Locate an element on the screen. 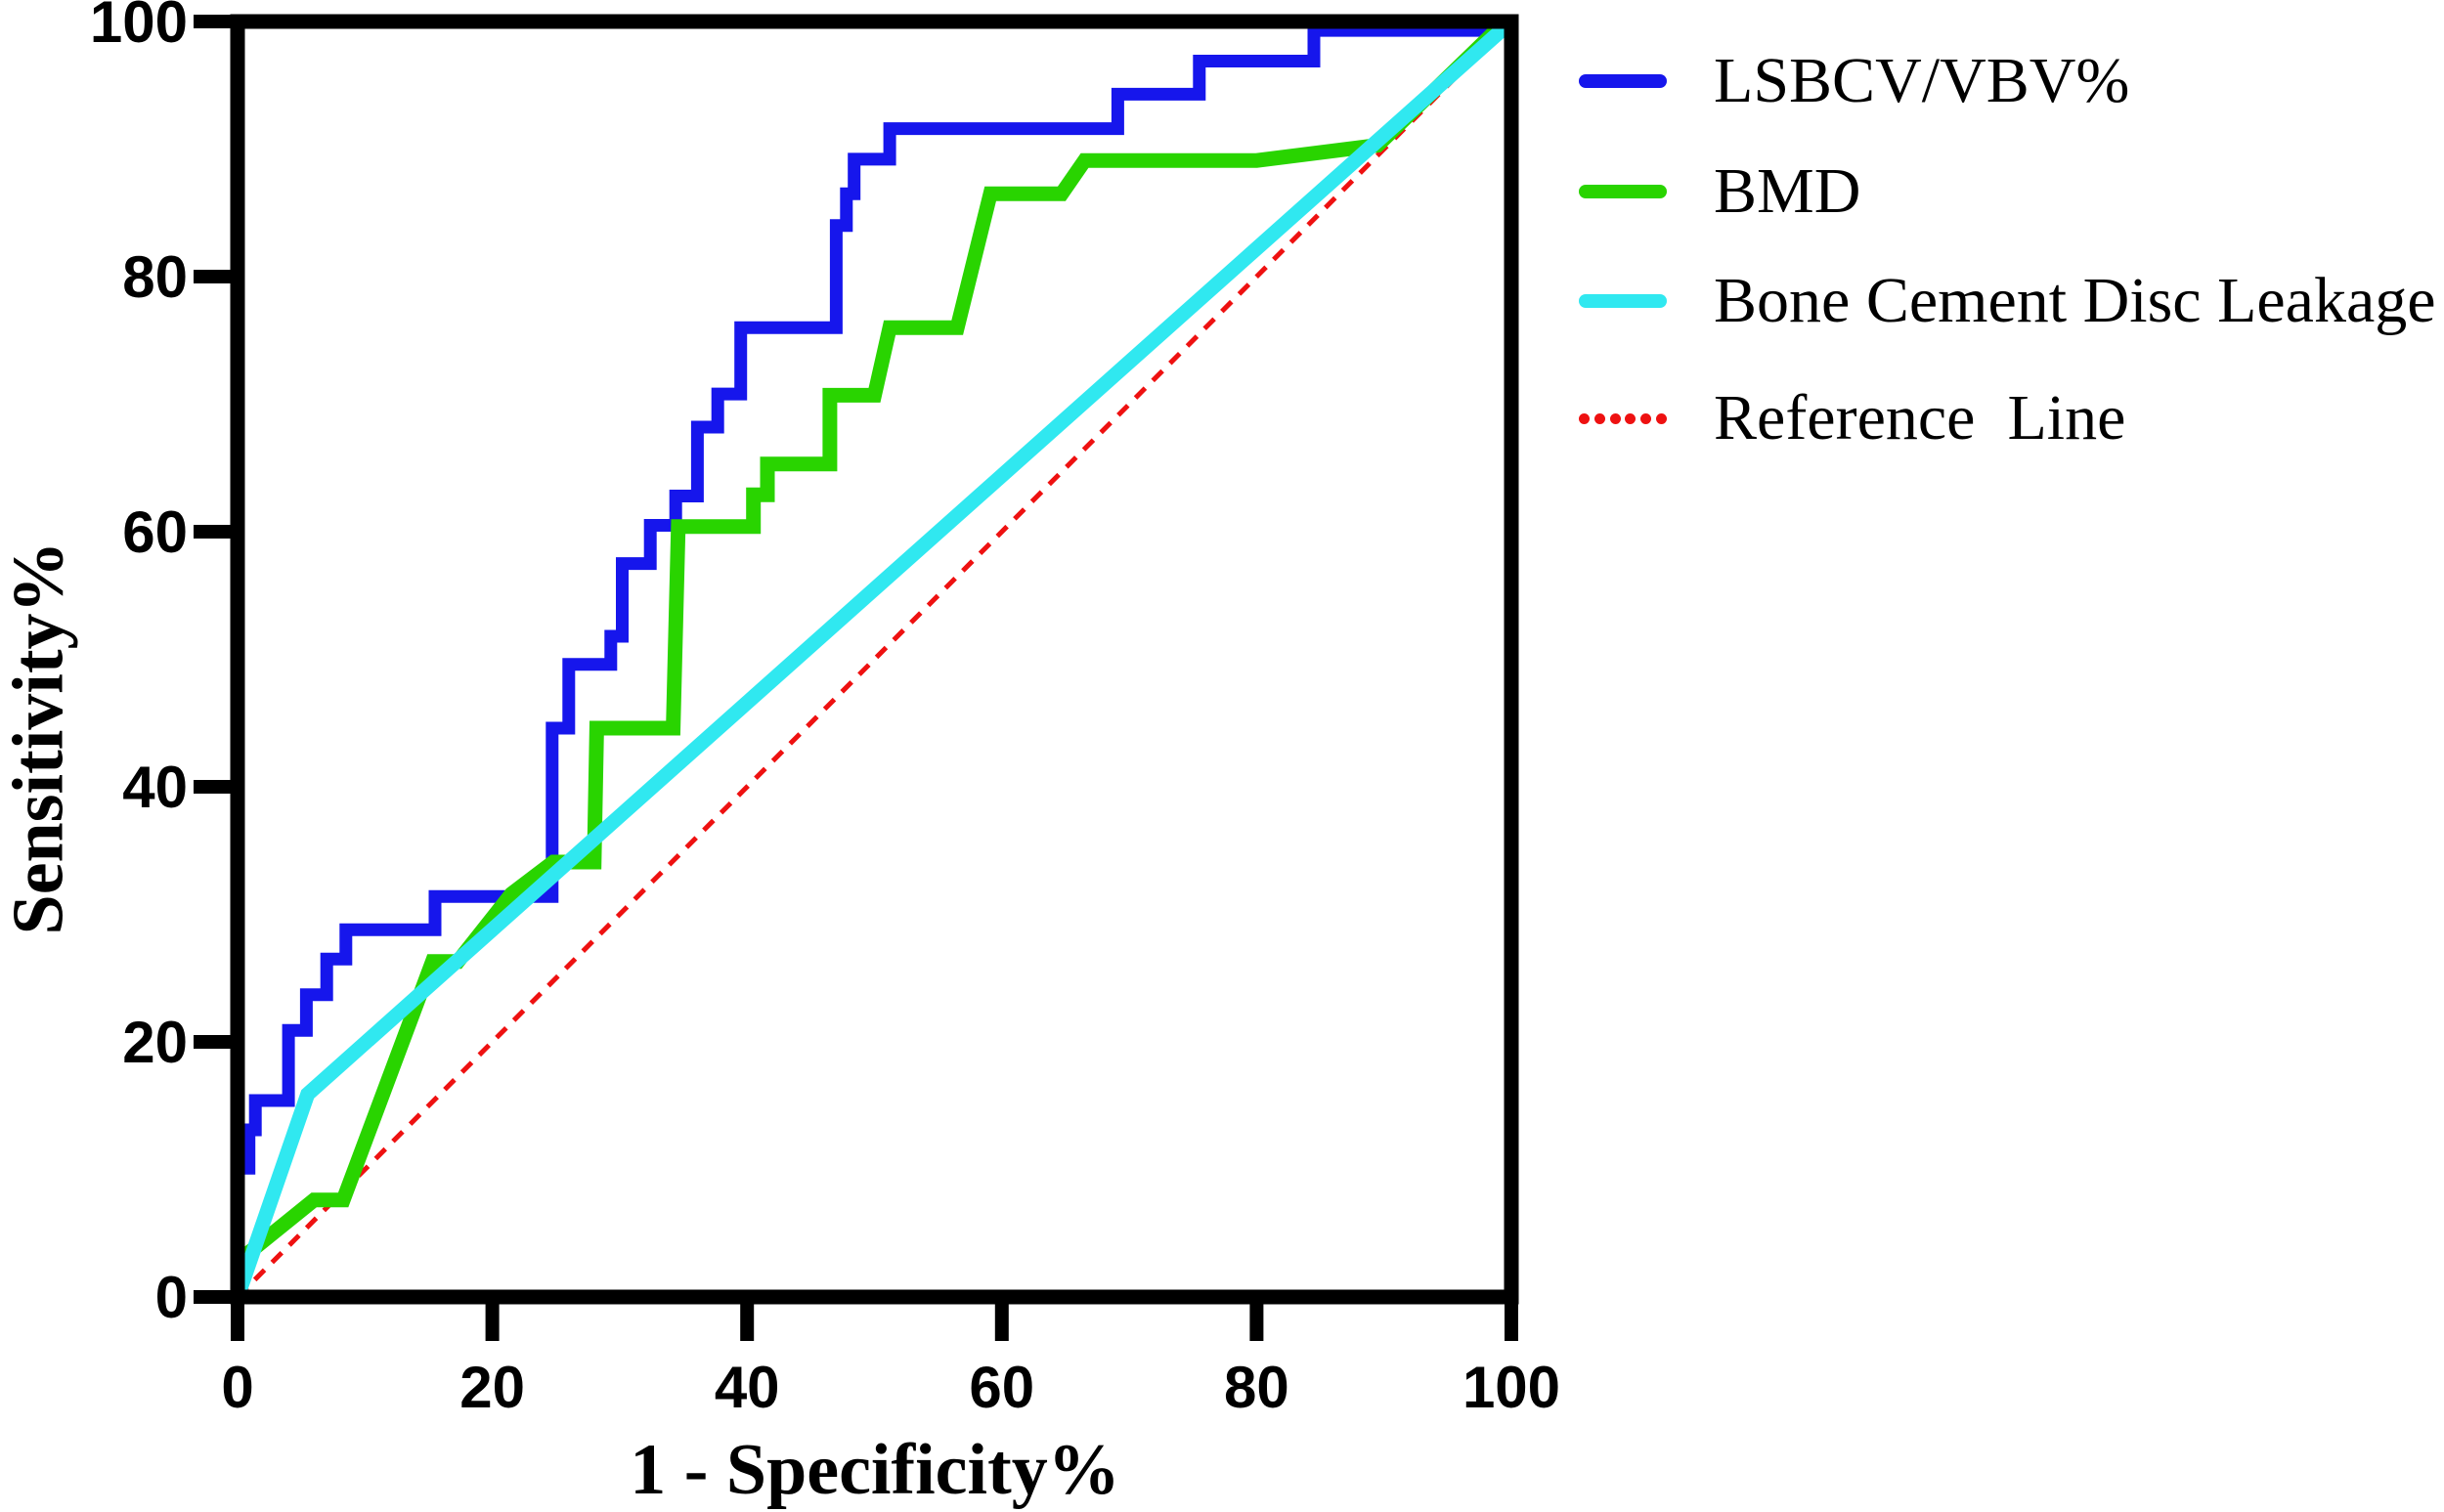  x-tick-label: 60 is located at coordinates (1001, 1387).